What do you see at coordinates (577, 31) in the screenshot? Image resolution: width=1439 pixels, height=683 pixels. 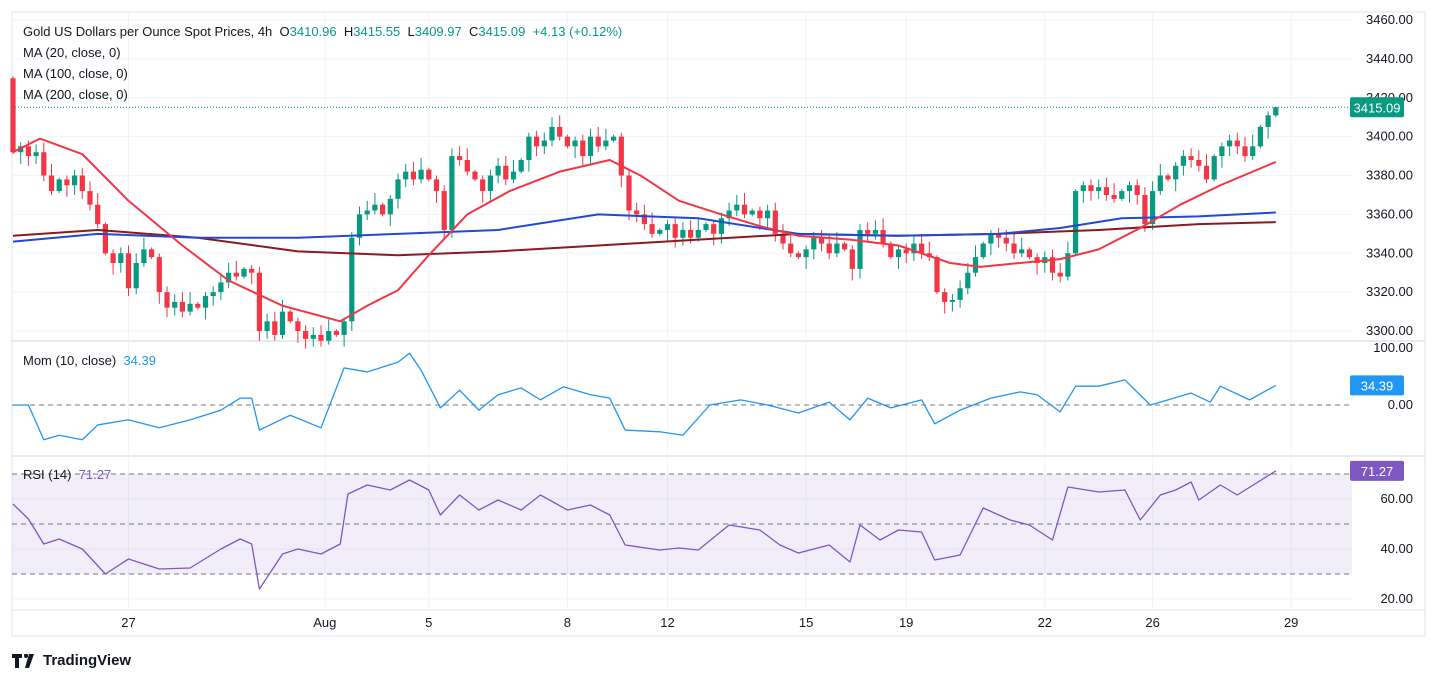 I see `change-value: +4.13 (+0.12%)` at bounding box center [577, 31].